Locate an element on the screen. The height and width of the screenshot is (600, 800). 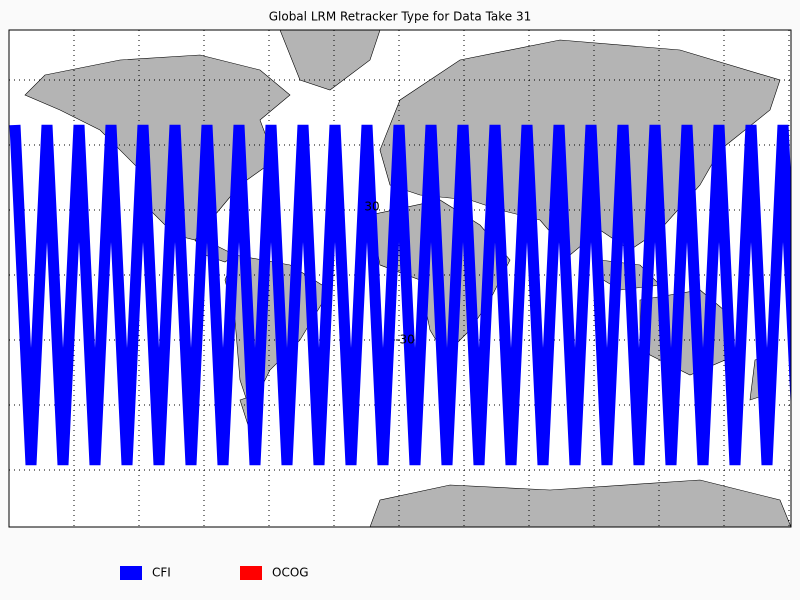
grid-label: -30 is located at coordinates (405, 340).